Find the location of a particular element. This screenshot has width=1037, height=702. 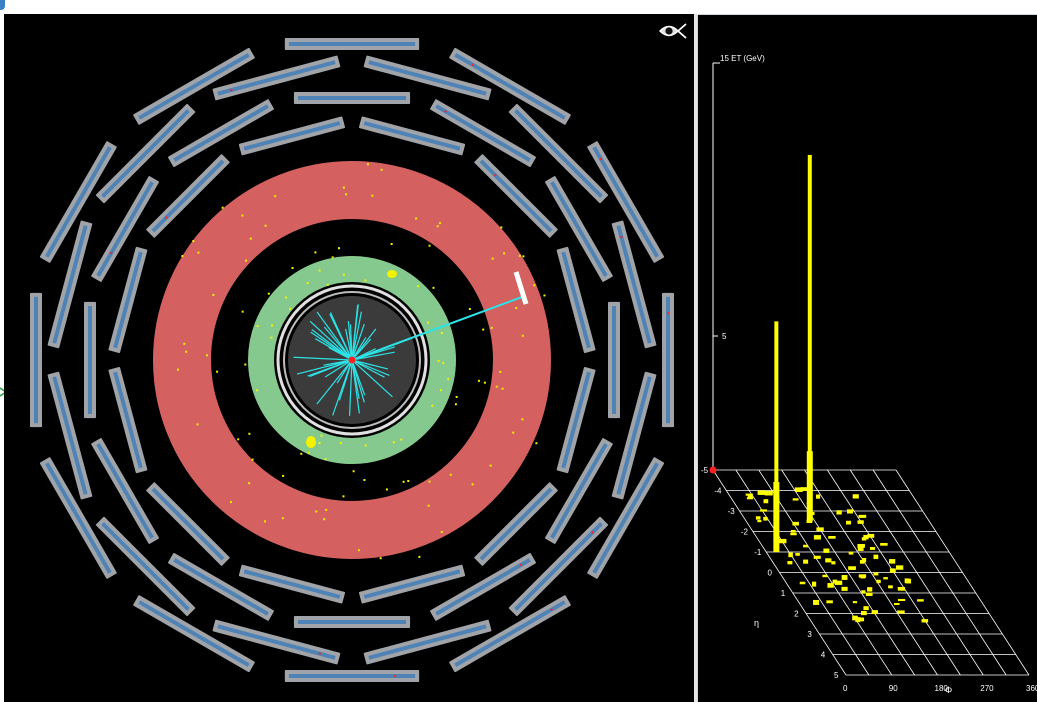

eye-icon is located at coordinates (673, 31).